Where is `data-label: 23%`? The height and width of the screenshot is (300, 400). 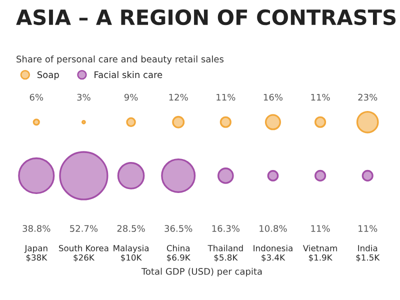
data-label: 23% is located at coordinates (368, 97).